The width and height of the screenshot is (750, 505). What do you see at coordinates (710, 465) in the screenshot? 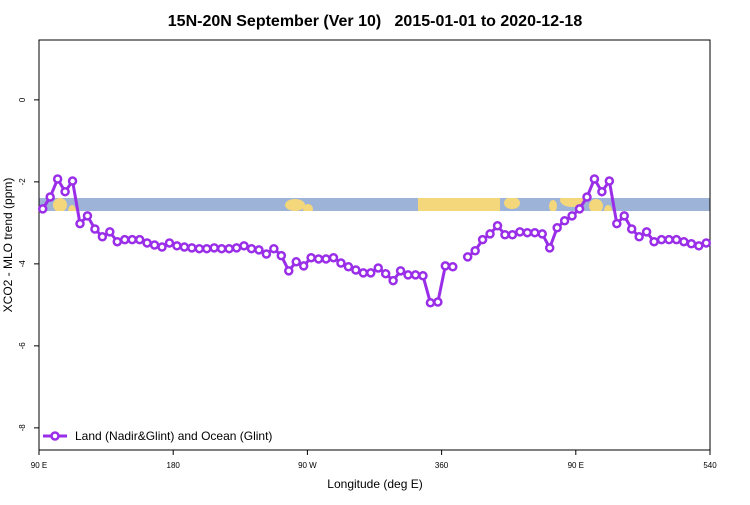
I see `x-tick-label: 540` at bounding box center [710, 465].